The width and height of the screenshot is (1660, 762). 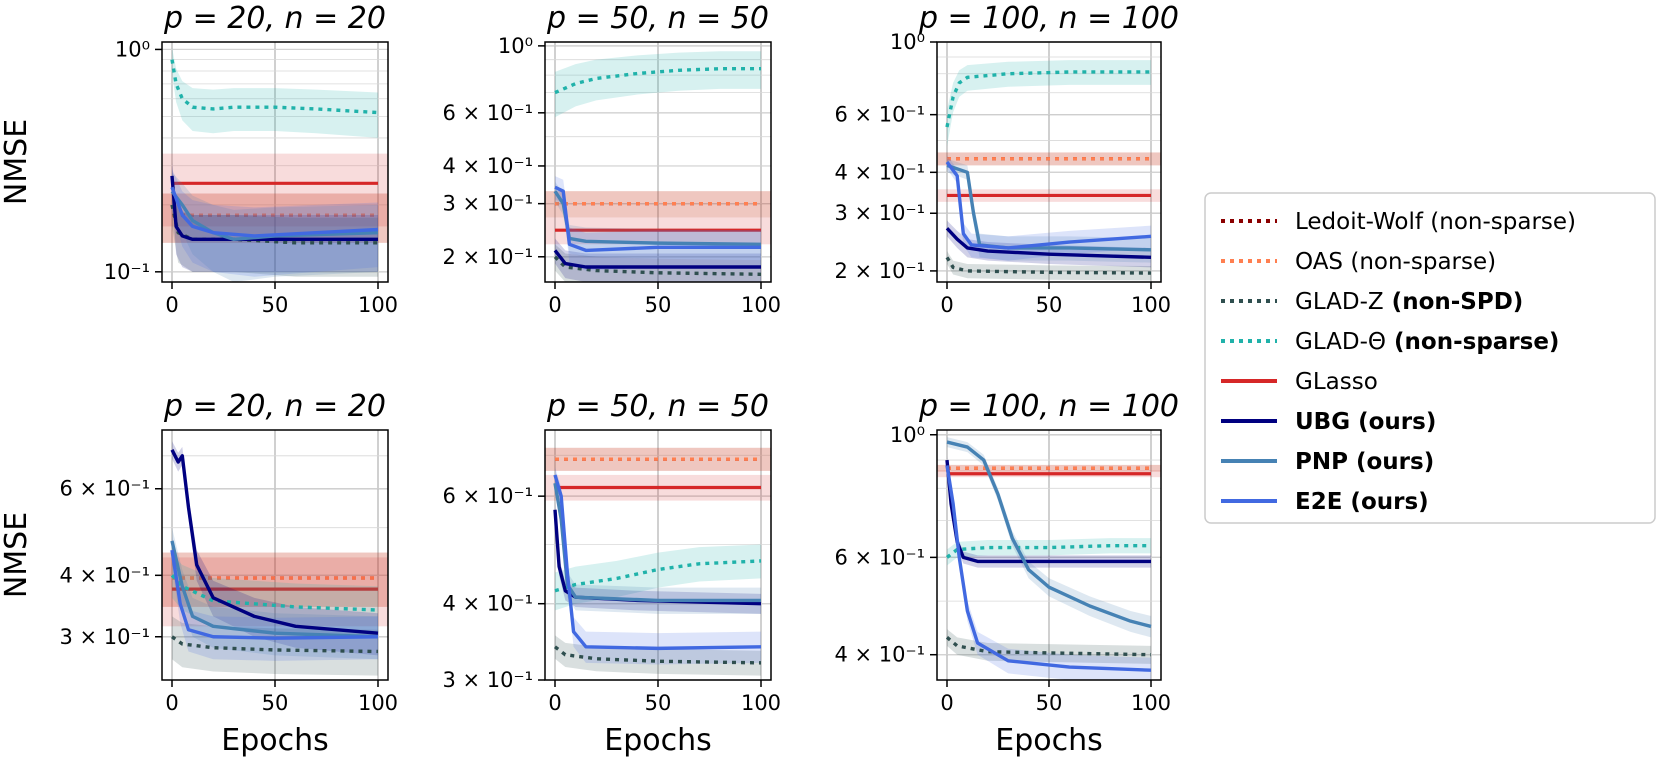 I want to click on curve-gladt, so click(x=274, y=87).